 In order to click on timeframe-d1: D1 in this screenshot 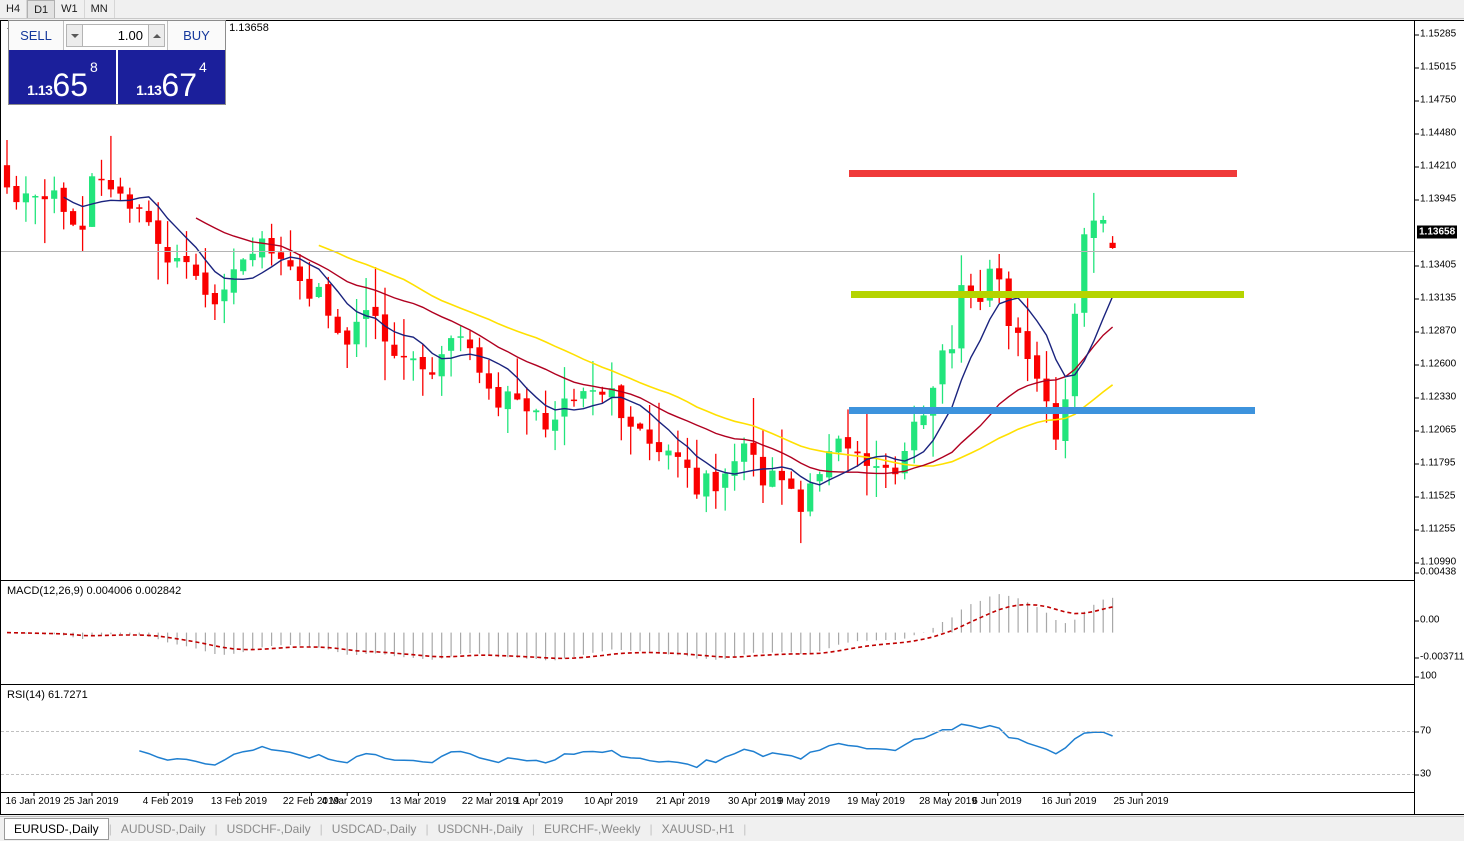, I will do `click(41, 9)`.